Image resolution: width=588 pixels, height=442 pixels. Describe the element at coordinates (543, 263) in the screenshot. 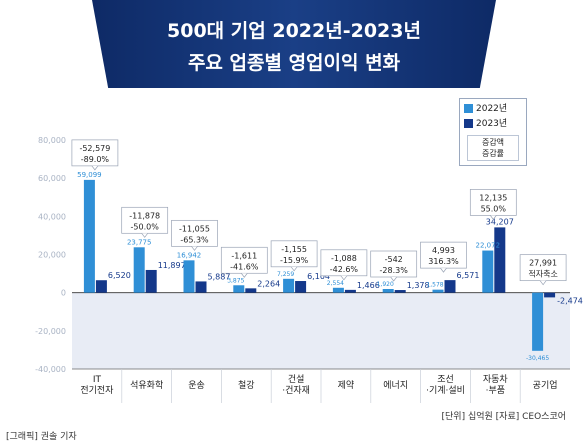

I see `change-amount: 27,991` at that location.